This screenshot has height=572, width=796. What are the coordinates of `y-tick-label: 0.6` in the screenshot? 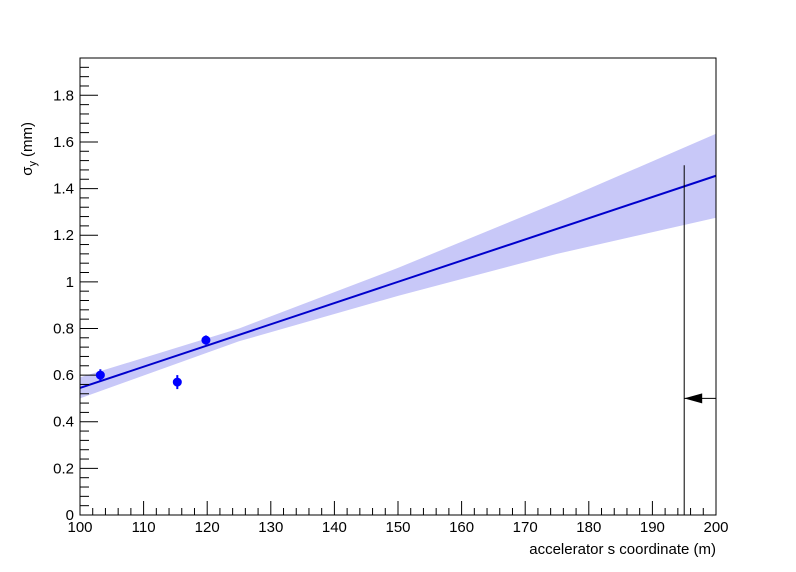 It's located at (63, 375).